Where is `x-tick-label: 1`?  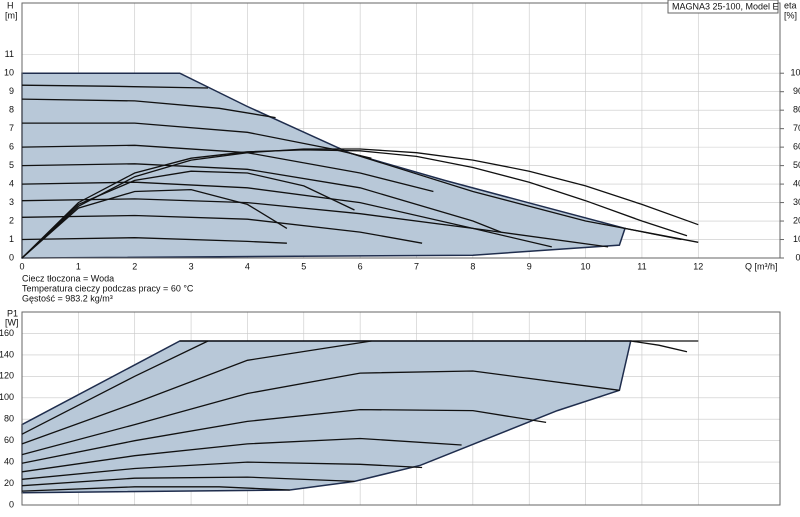 x-tick-label: 1 is located at coordinates (78, 266).